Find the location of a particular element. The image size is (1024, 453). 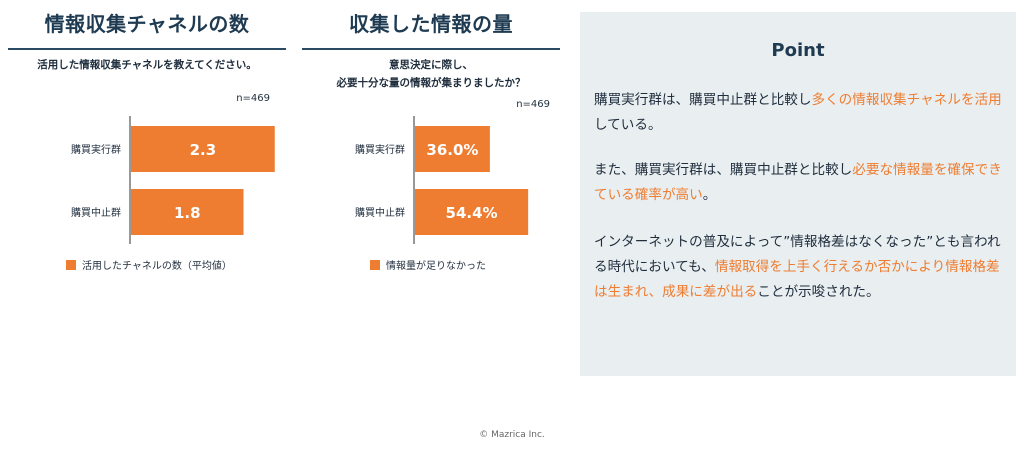

legend-label: 活用したチャネルの数（平均値） is located at coordinates (157, 265).